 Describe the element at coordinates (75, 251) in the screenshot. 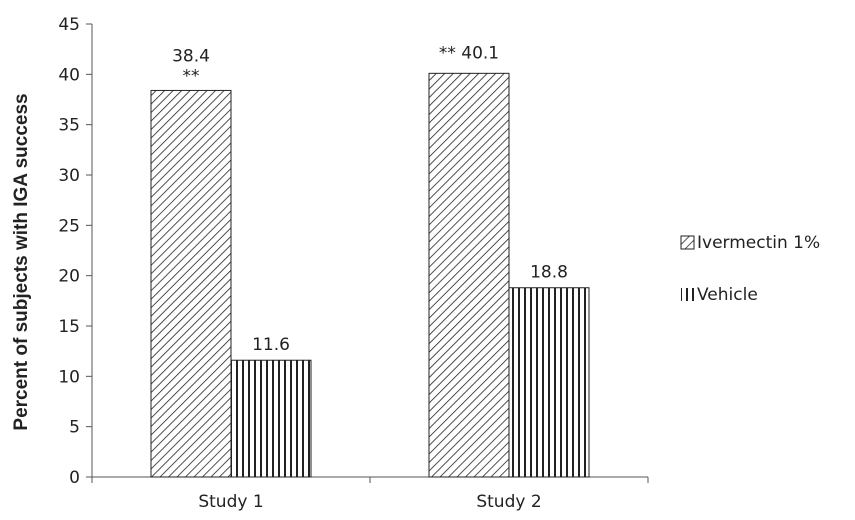

I see `y-ticks: 0 5 10 15 20 25 30 35 40 45` at that location.